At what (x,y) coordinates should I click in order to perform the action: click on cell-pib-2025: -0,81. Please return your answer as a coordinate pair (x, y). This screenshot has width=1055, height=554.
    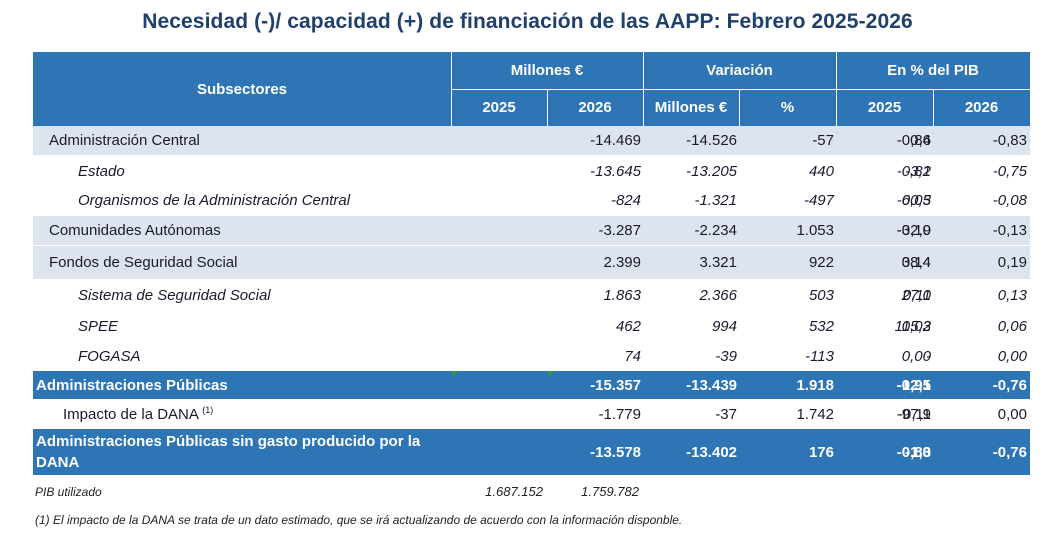
    Looking at the image, I should click on (913, 171).